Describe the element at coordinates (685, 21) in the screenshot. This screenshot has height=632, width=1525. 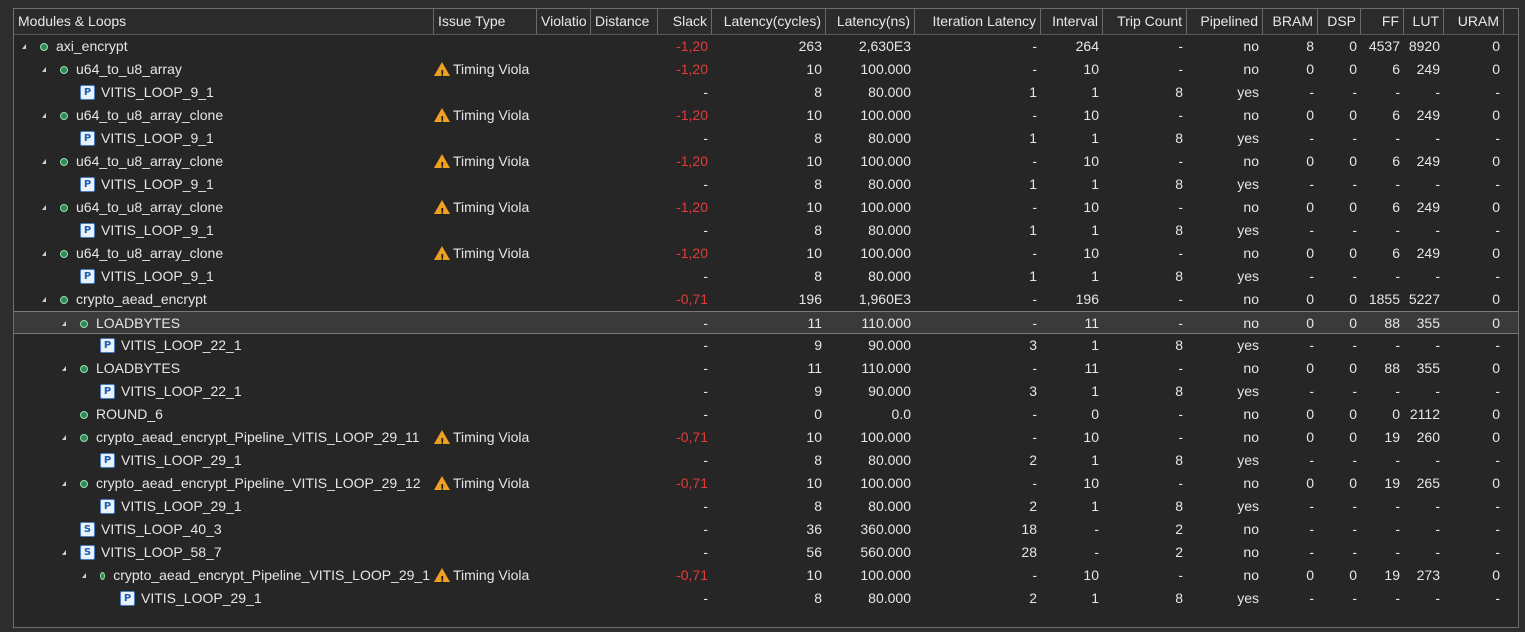
I see `column-header-slack: Slack` at that location.